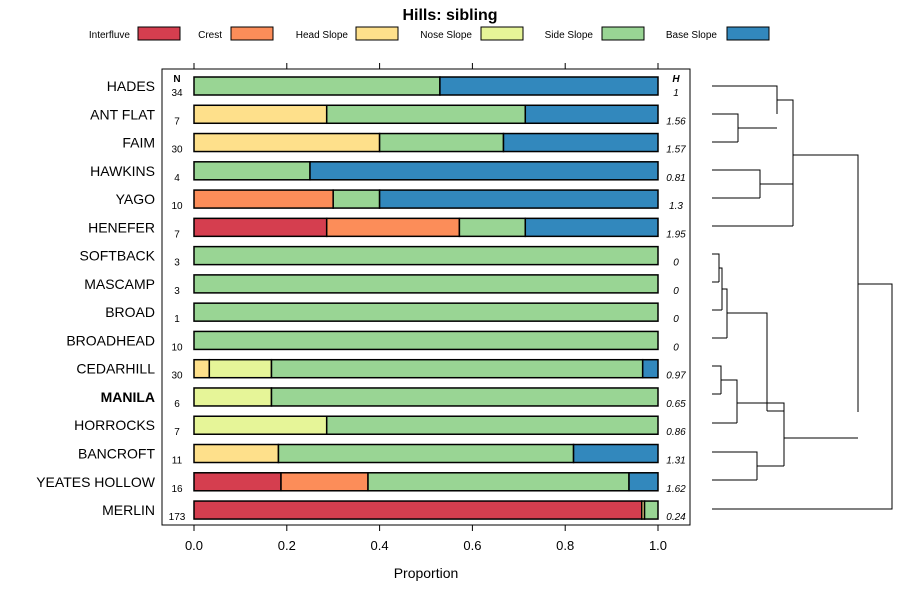 The image size is (900, 600). What do you see at coordinates (676, 234) in the screenshot?
I see `h-value: 1.95` at bounding box center [676, 234].